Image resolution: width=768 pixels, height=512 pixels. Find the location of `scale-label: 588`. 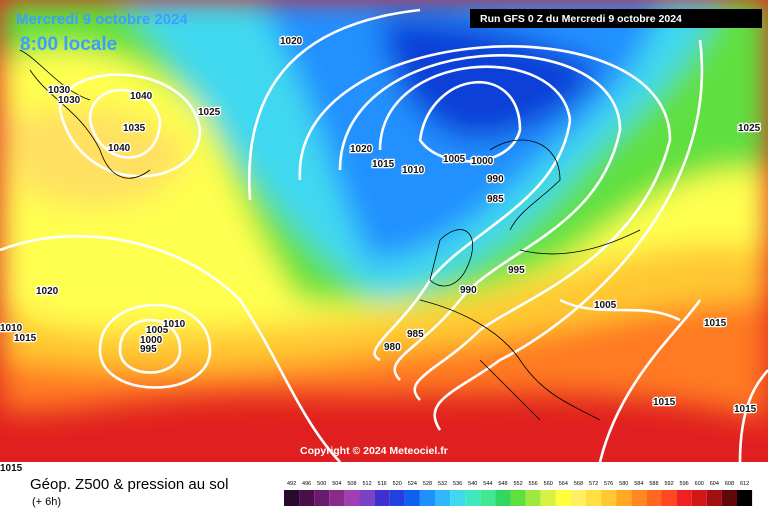

scale-label: 588 is located at coordinates (653, 484).